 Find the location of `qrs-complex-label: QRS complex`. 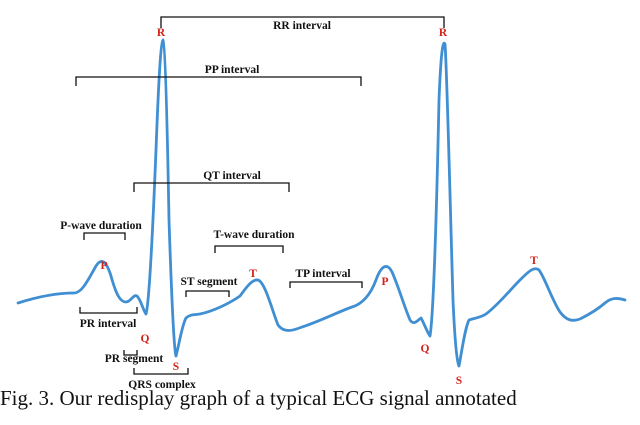

qrs-complex-label: QRS complex is located at coordinates (162, 385).